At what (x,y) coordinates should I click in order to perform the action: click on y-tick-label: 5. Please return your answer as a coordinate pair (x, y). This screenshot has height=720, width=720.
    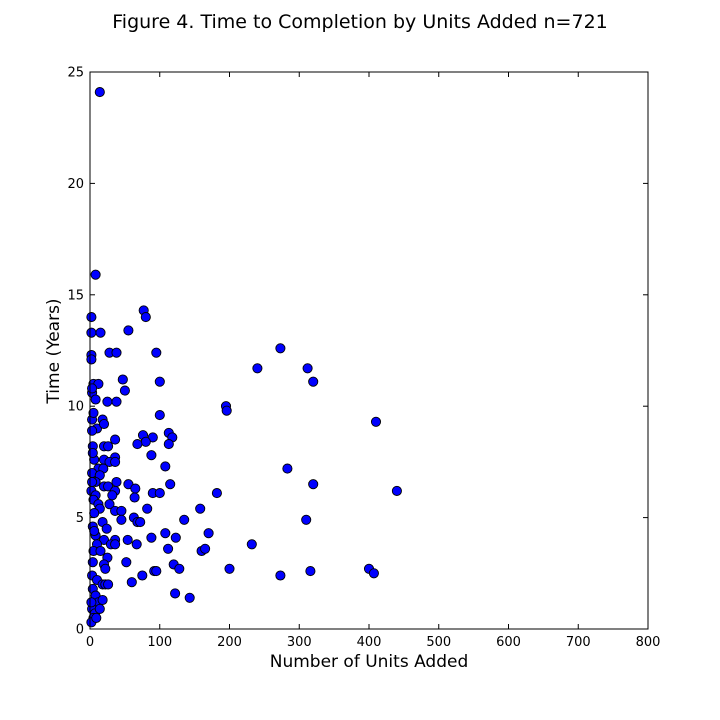
    Looking at the image, I should click on (80, 518).